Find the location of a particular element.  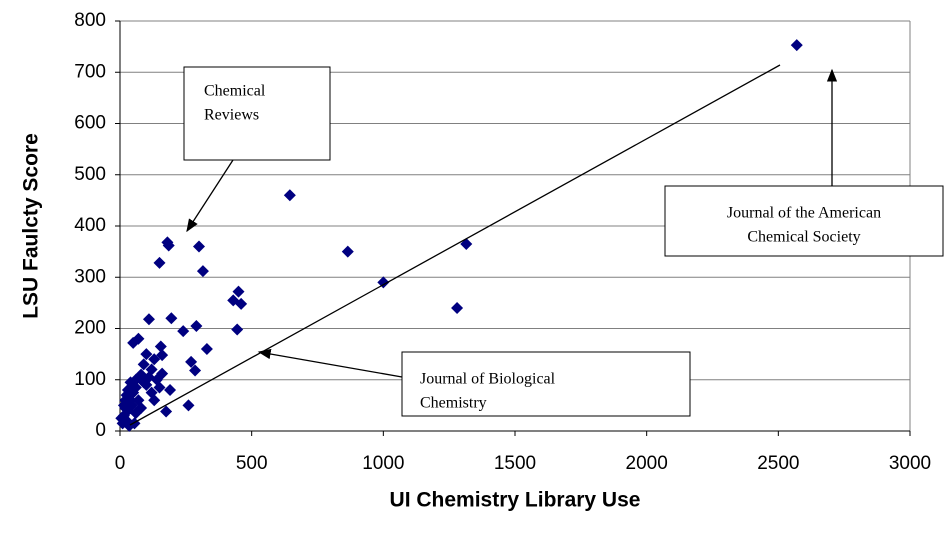

x-tick-label: 1500 is located at coordinates (515, 463).